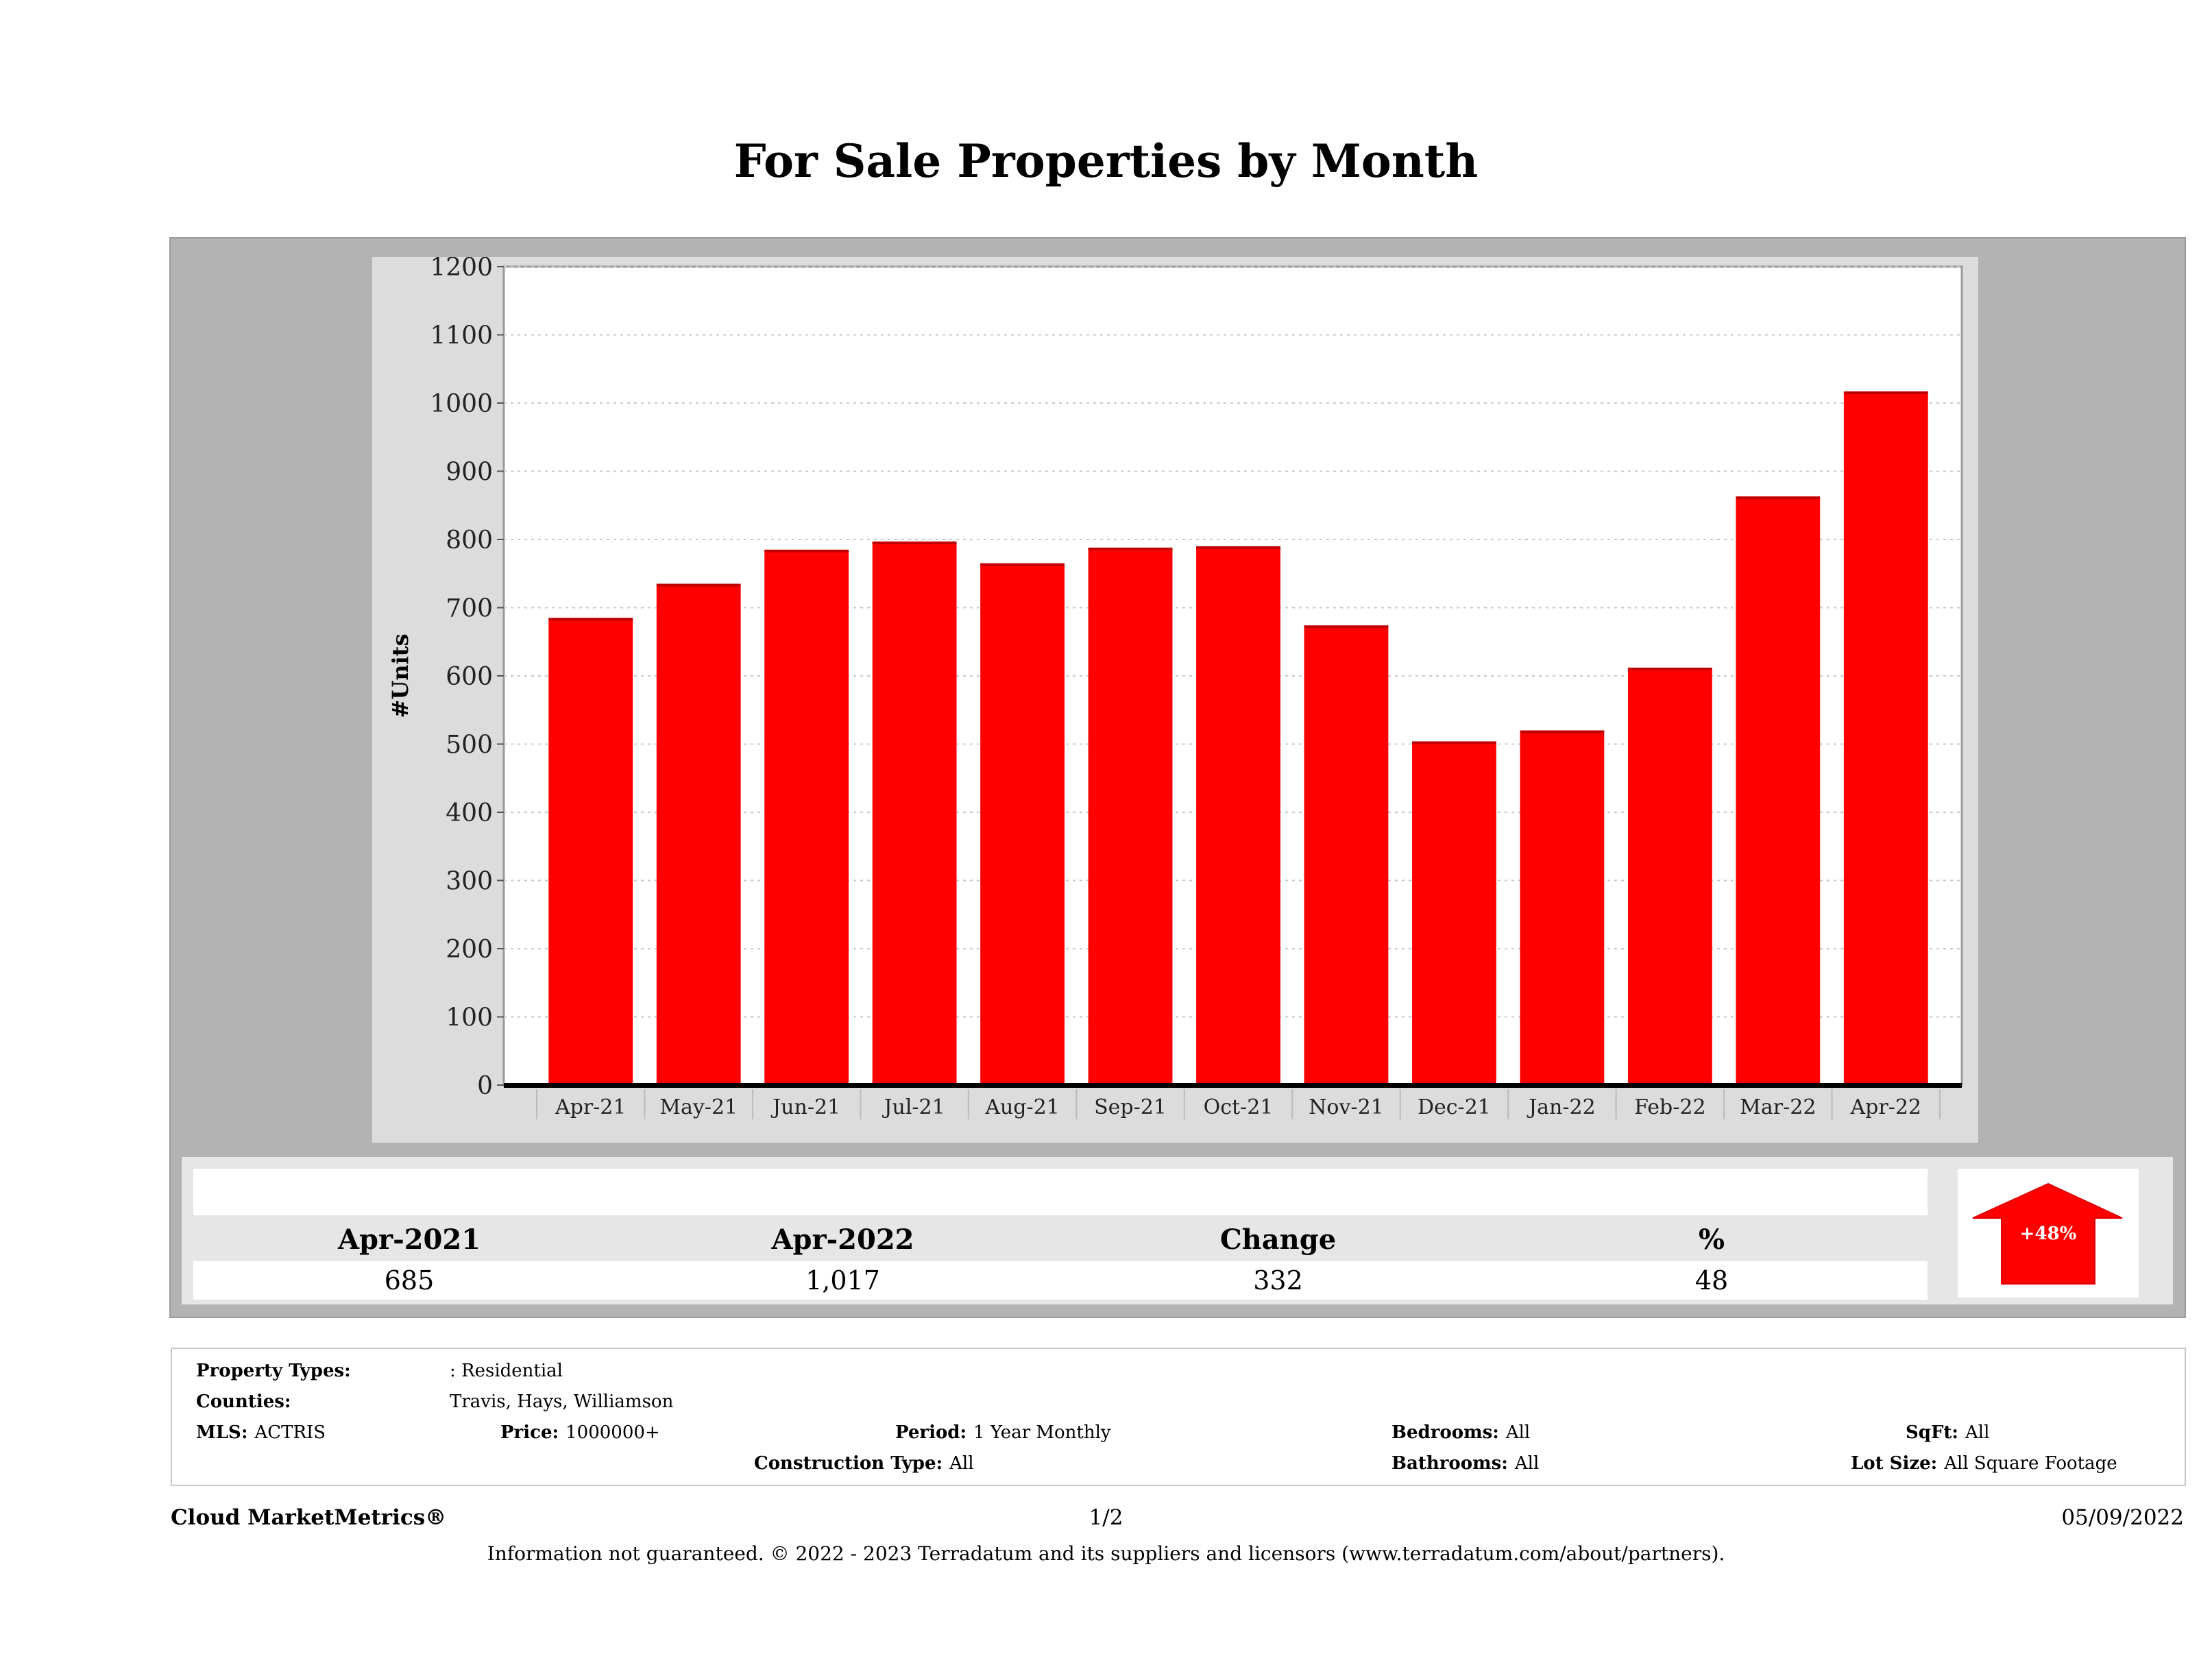 The image size is (2212, 1678). Describe the element at coordinates (913, 1107) in the screenshot. I see `x-tick-label: Jul-21` at that location.